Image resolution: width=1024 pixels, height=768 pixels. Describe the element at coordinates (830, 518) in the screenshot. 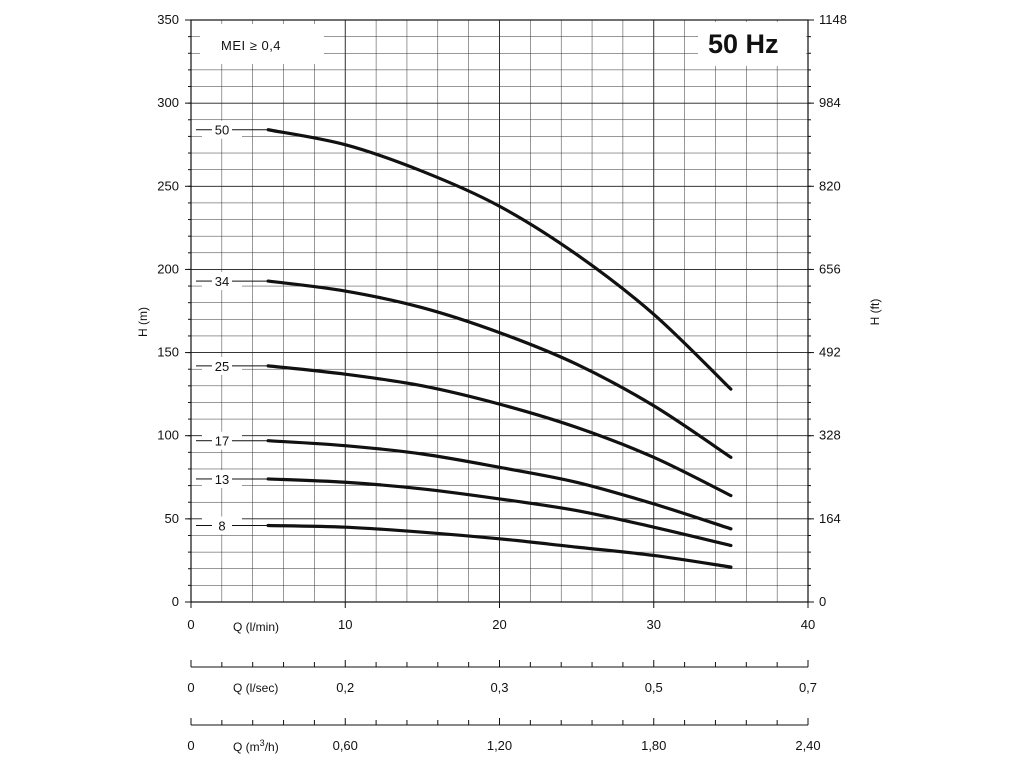

I see `y-tick-label-right: 164` at that location.